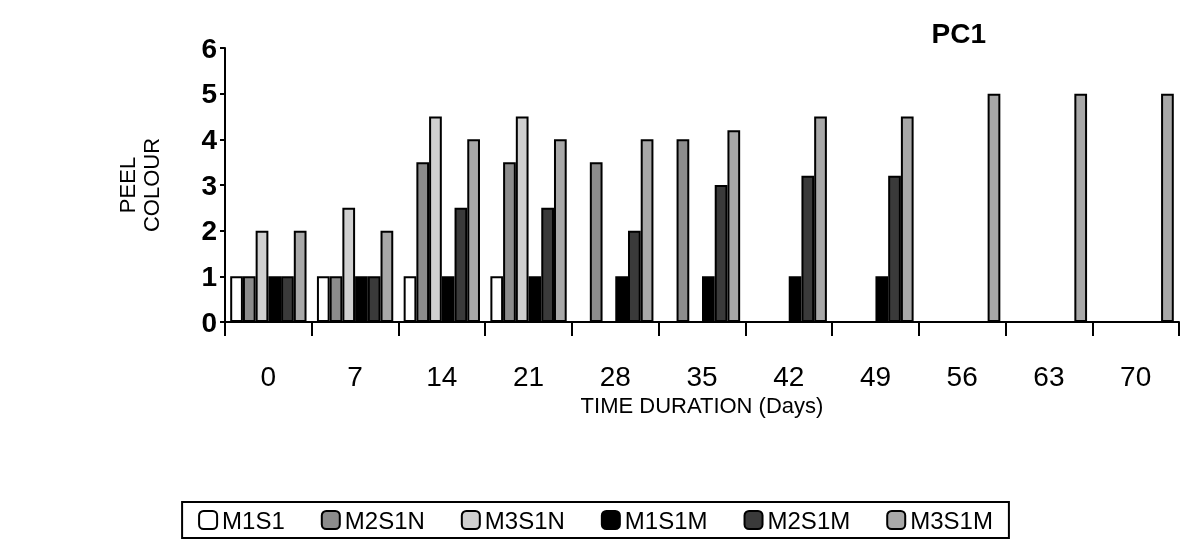 Image resolution: width=1191 pixels, height=544 pixels. What do you see at coordinates (139, 185) in the screenshot?
I see `y-axis-title: PEEL COLOUR` at bounding box center [139, 185].